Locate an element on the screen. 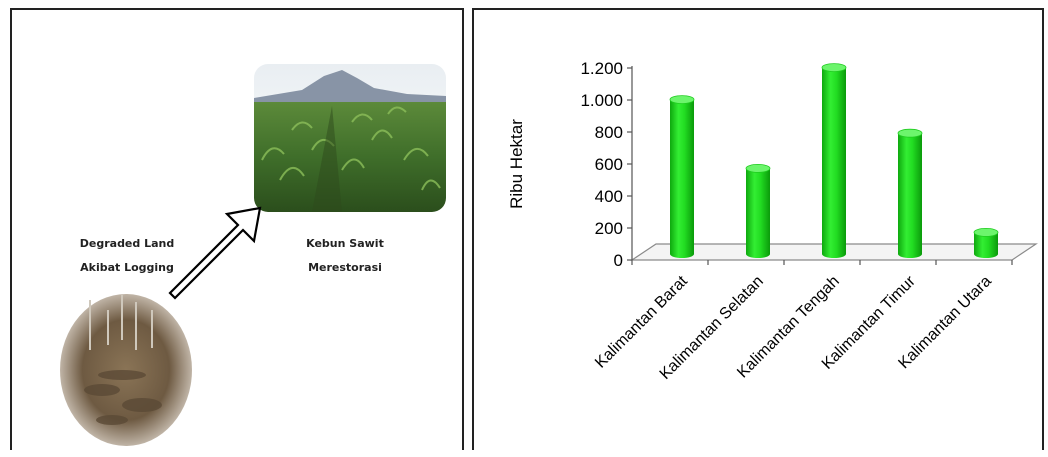  palm-plantation-caption-line1: Kebun Sawit is located at coordinates (345, 243).